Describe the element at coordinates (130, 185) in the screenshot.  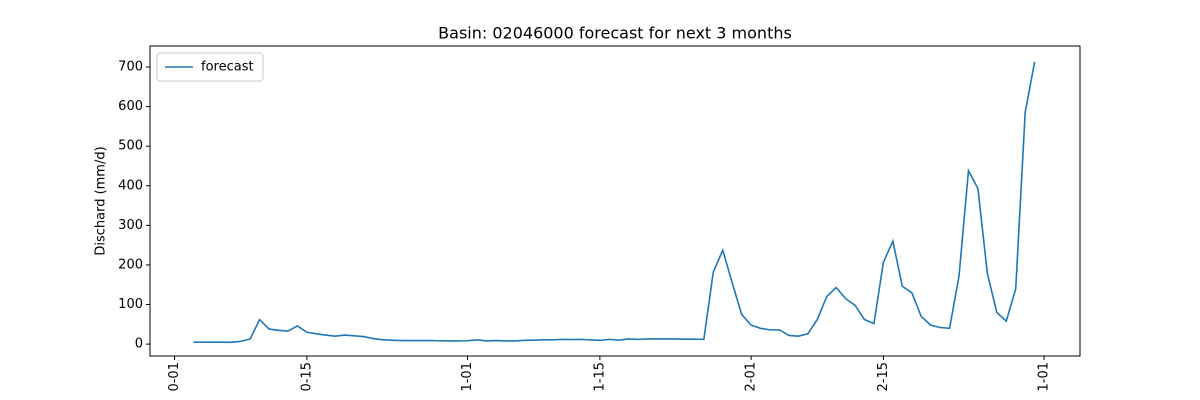
I see `y-tick-label: 400` at that location.